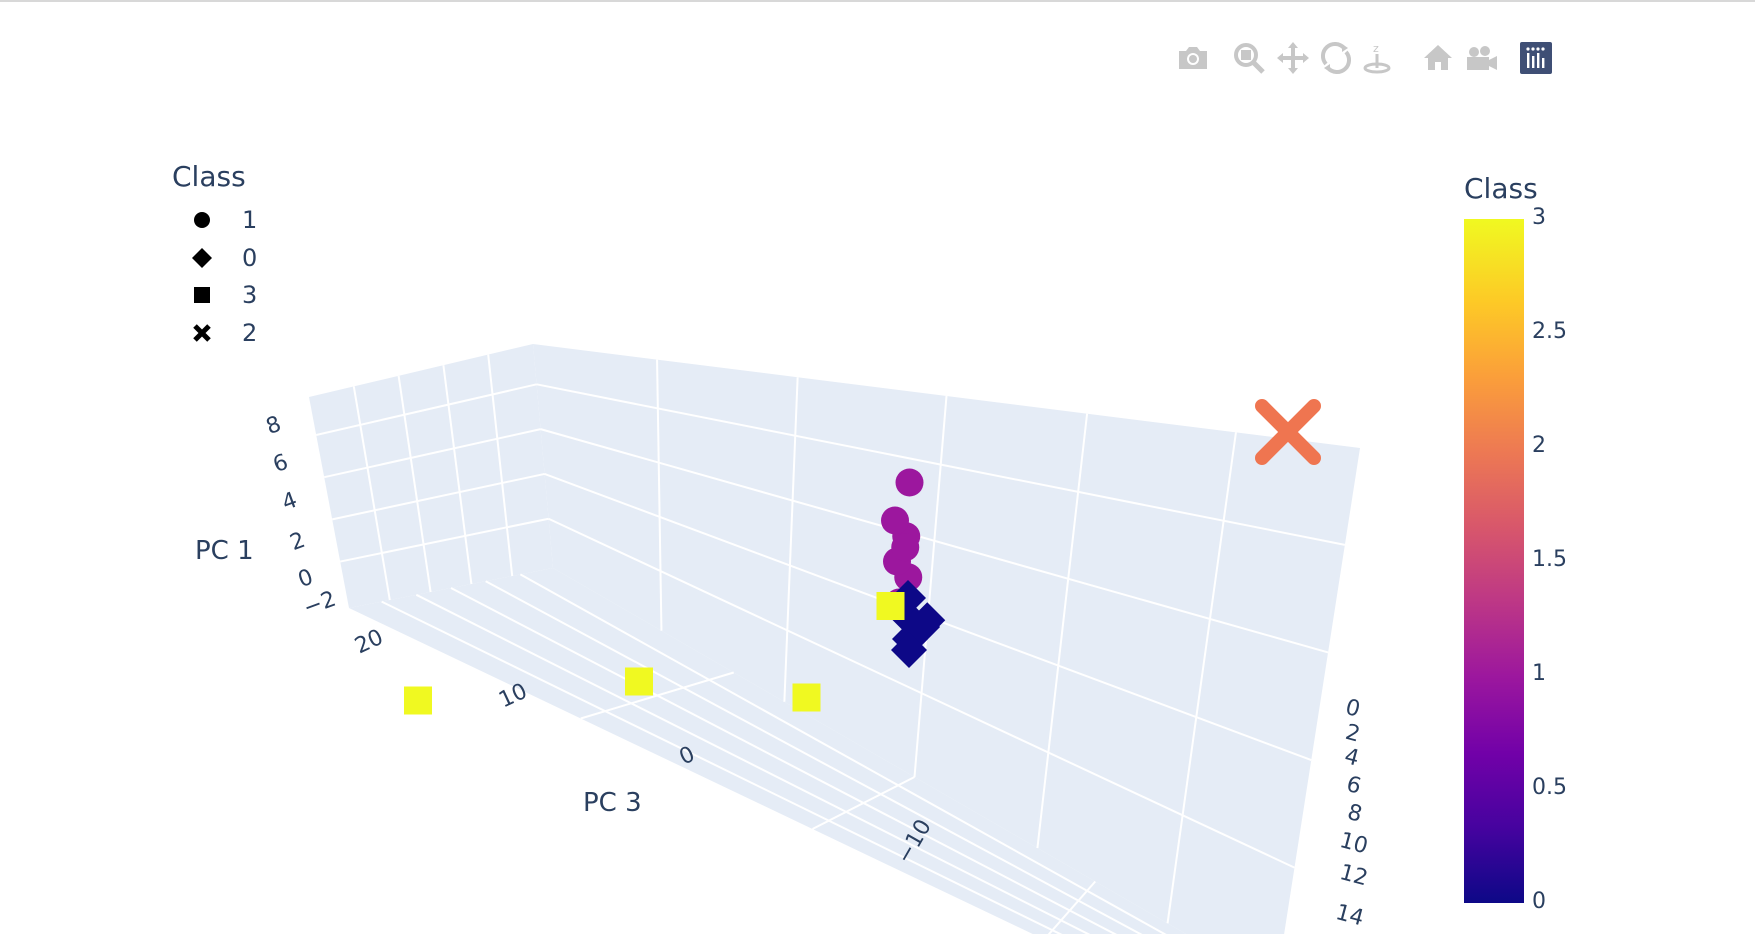 This screenshot has width=1755, height=934. Describe the element at coordinates (224, 551) in the screenshot. I see `z-axis-title: PC 1` at that location.